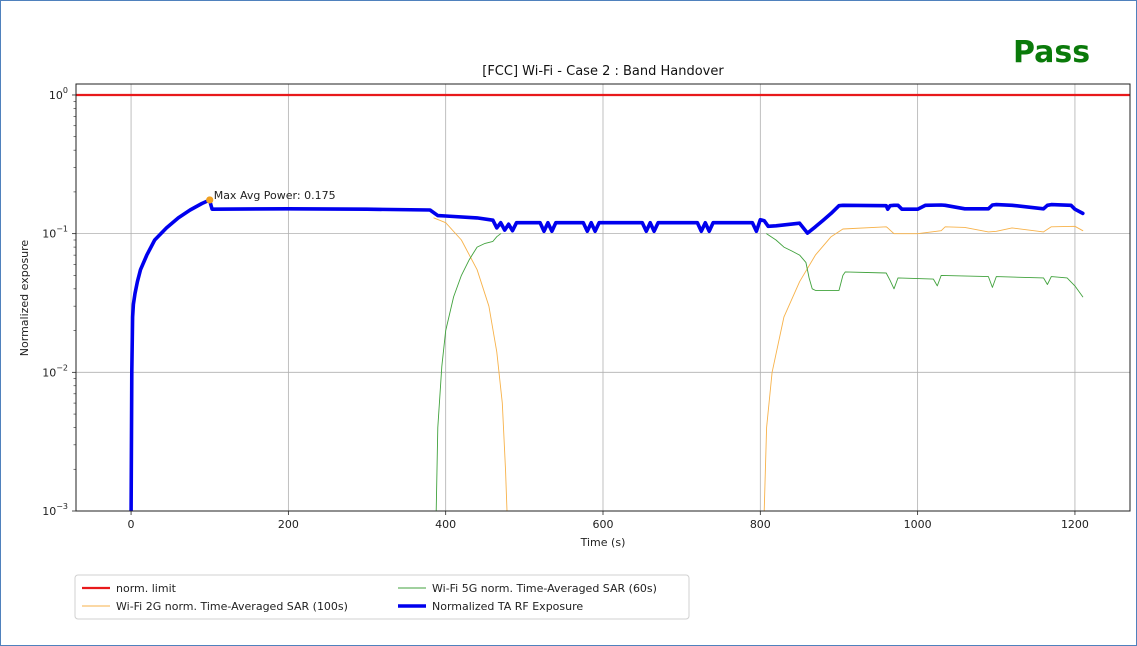 This screenshot has width=1137, height=646. Describe the element at coordinates (232, 606) in the screenshot. I see `legend-entry: Wi-Fi 2G norm. Time-Averaged SAR (100s)` at that location.